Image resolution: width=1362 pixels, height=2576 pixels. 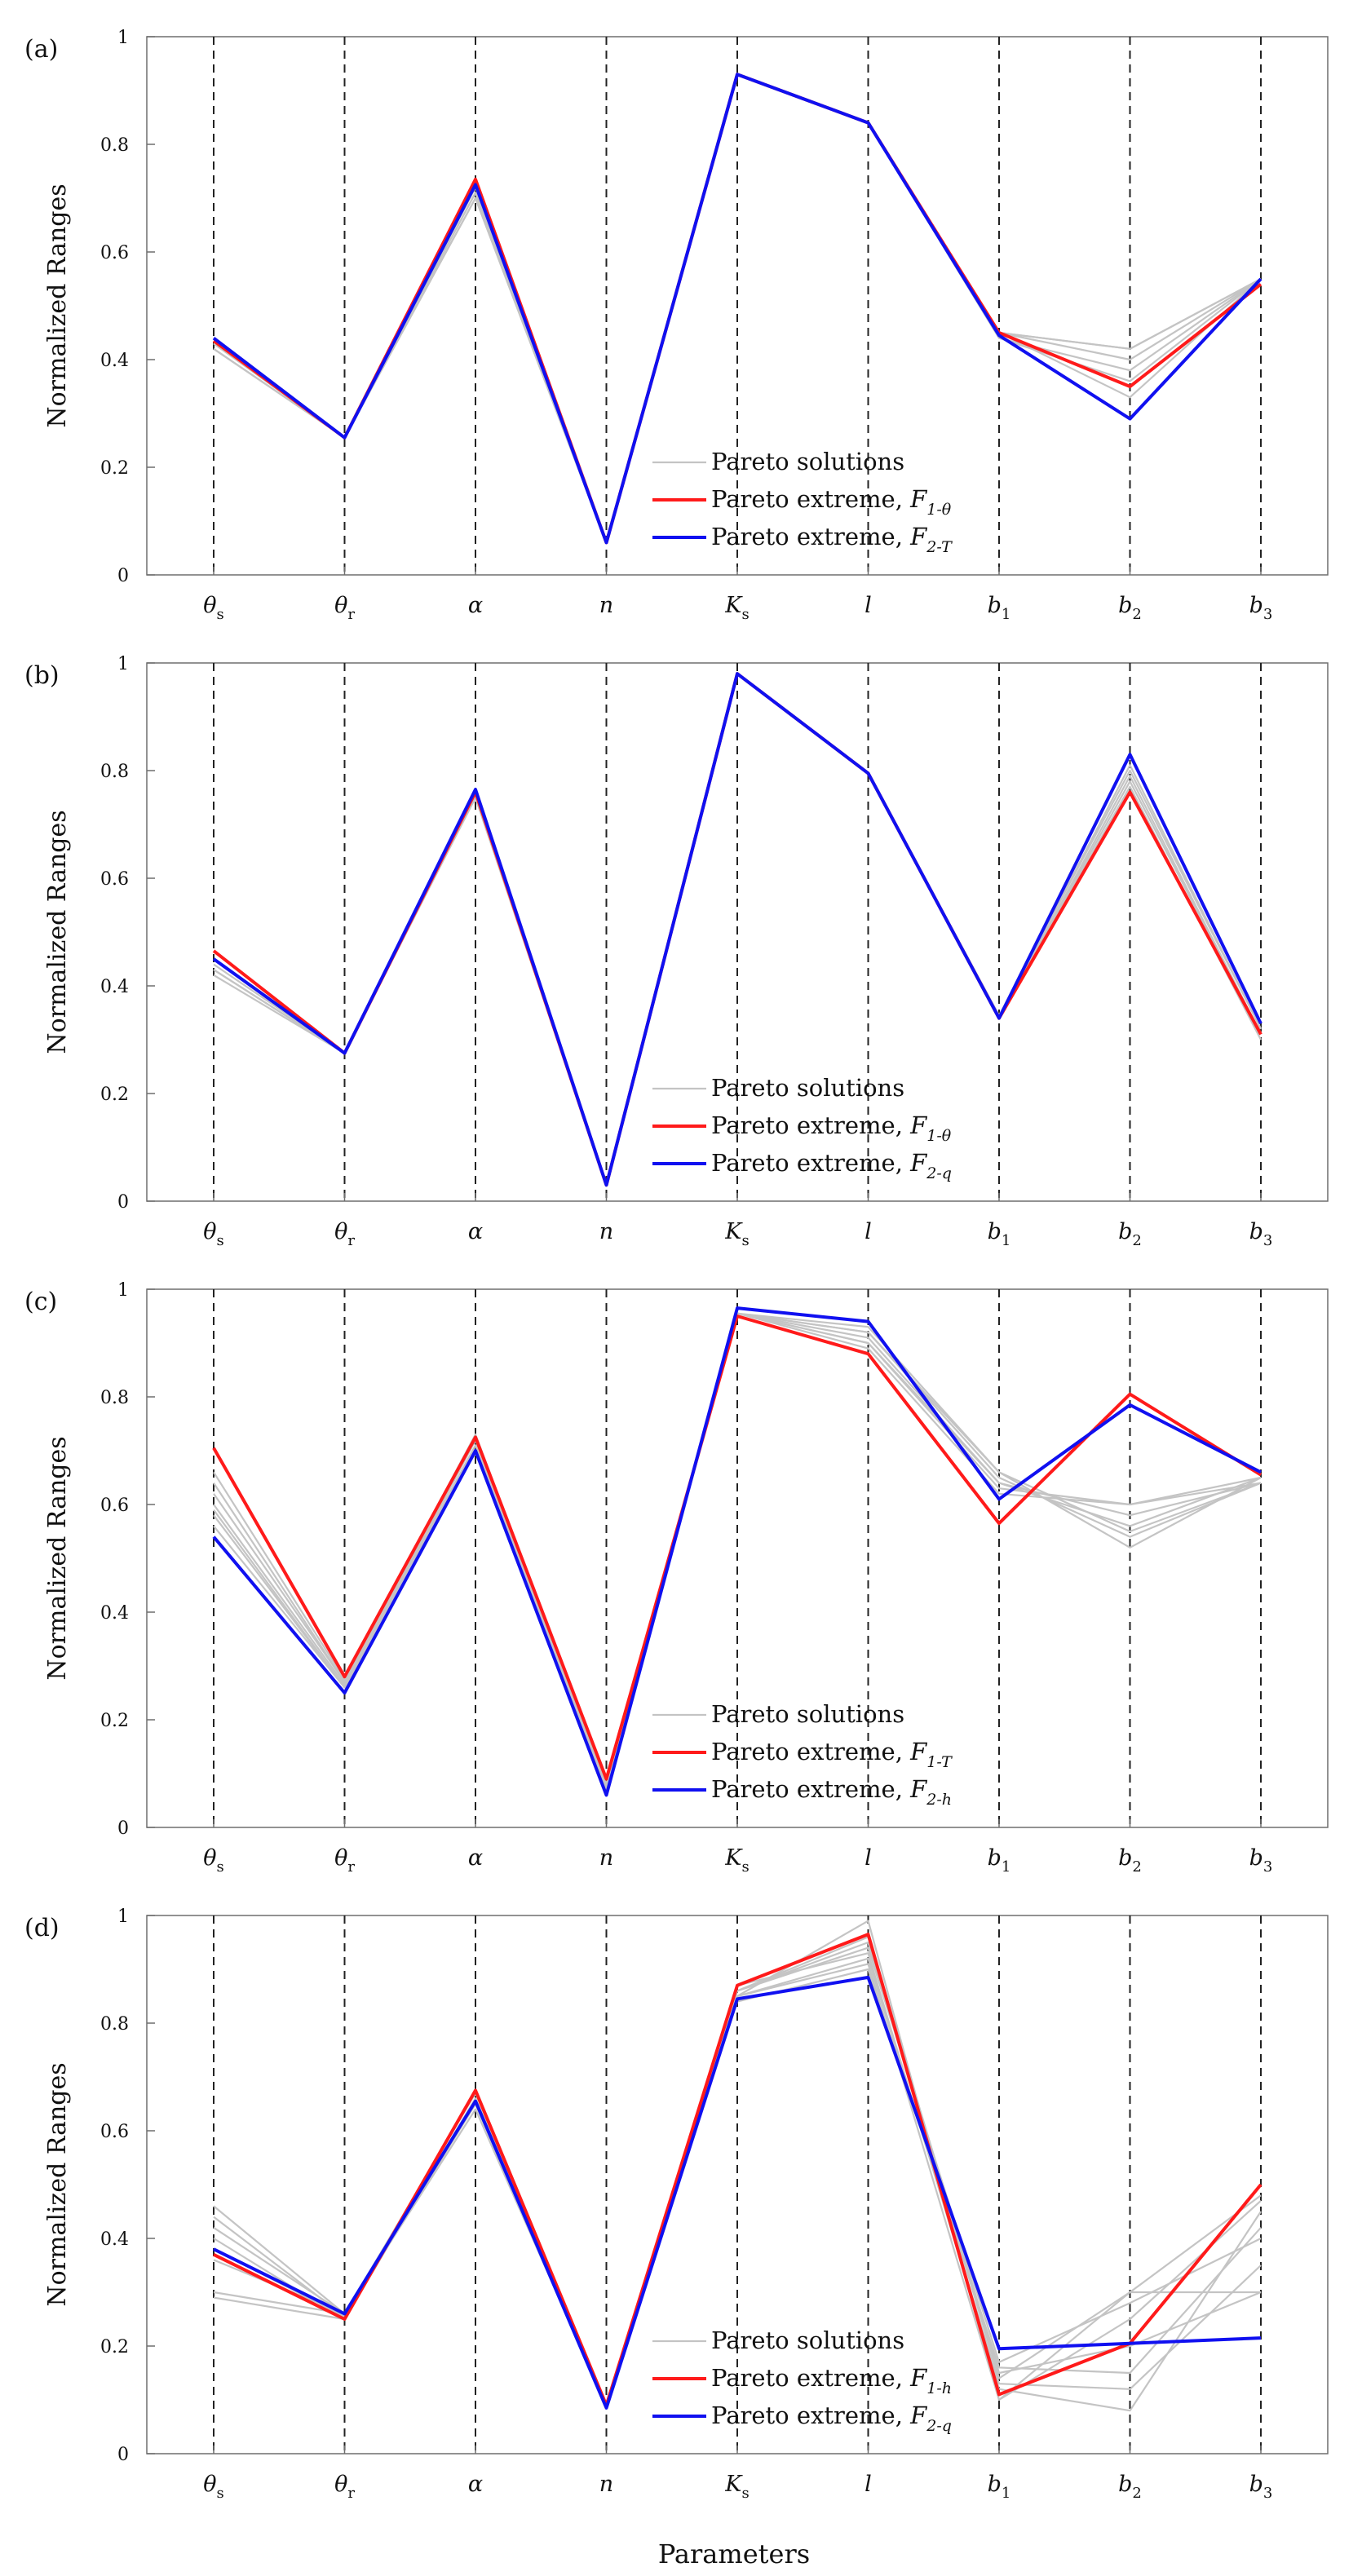 I want to click on legend-entry: Pareto extreme, F1-T, so click(x=832, y=1754).